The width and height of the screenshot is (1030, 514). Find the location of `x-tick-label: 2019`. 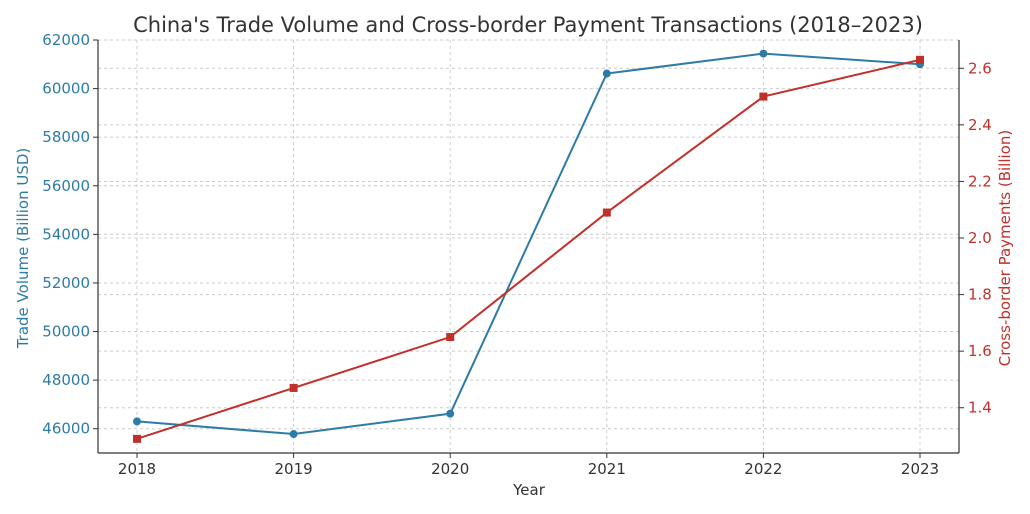

x-tick-label: 2019 is located at coordinates (294, 469).